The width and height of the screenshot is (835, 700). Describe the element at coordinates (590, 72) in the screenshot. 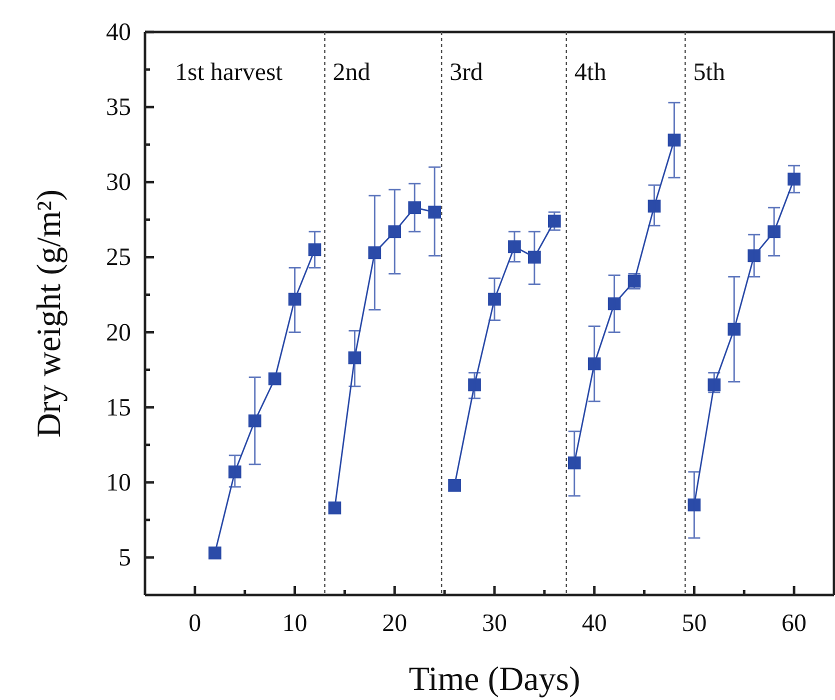

I see `annotation: 4th` at that location.